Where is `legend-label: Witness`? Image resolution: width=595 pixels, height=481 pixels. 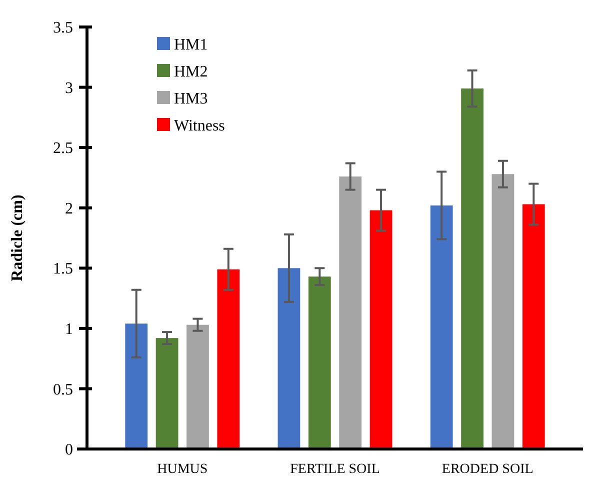 legend-label: Witness is located at coordinates (199, 126).